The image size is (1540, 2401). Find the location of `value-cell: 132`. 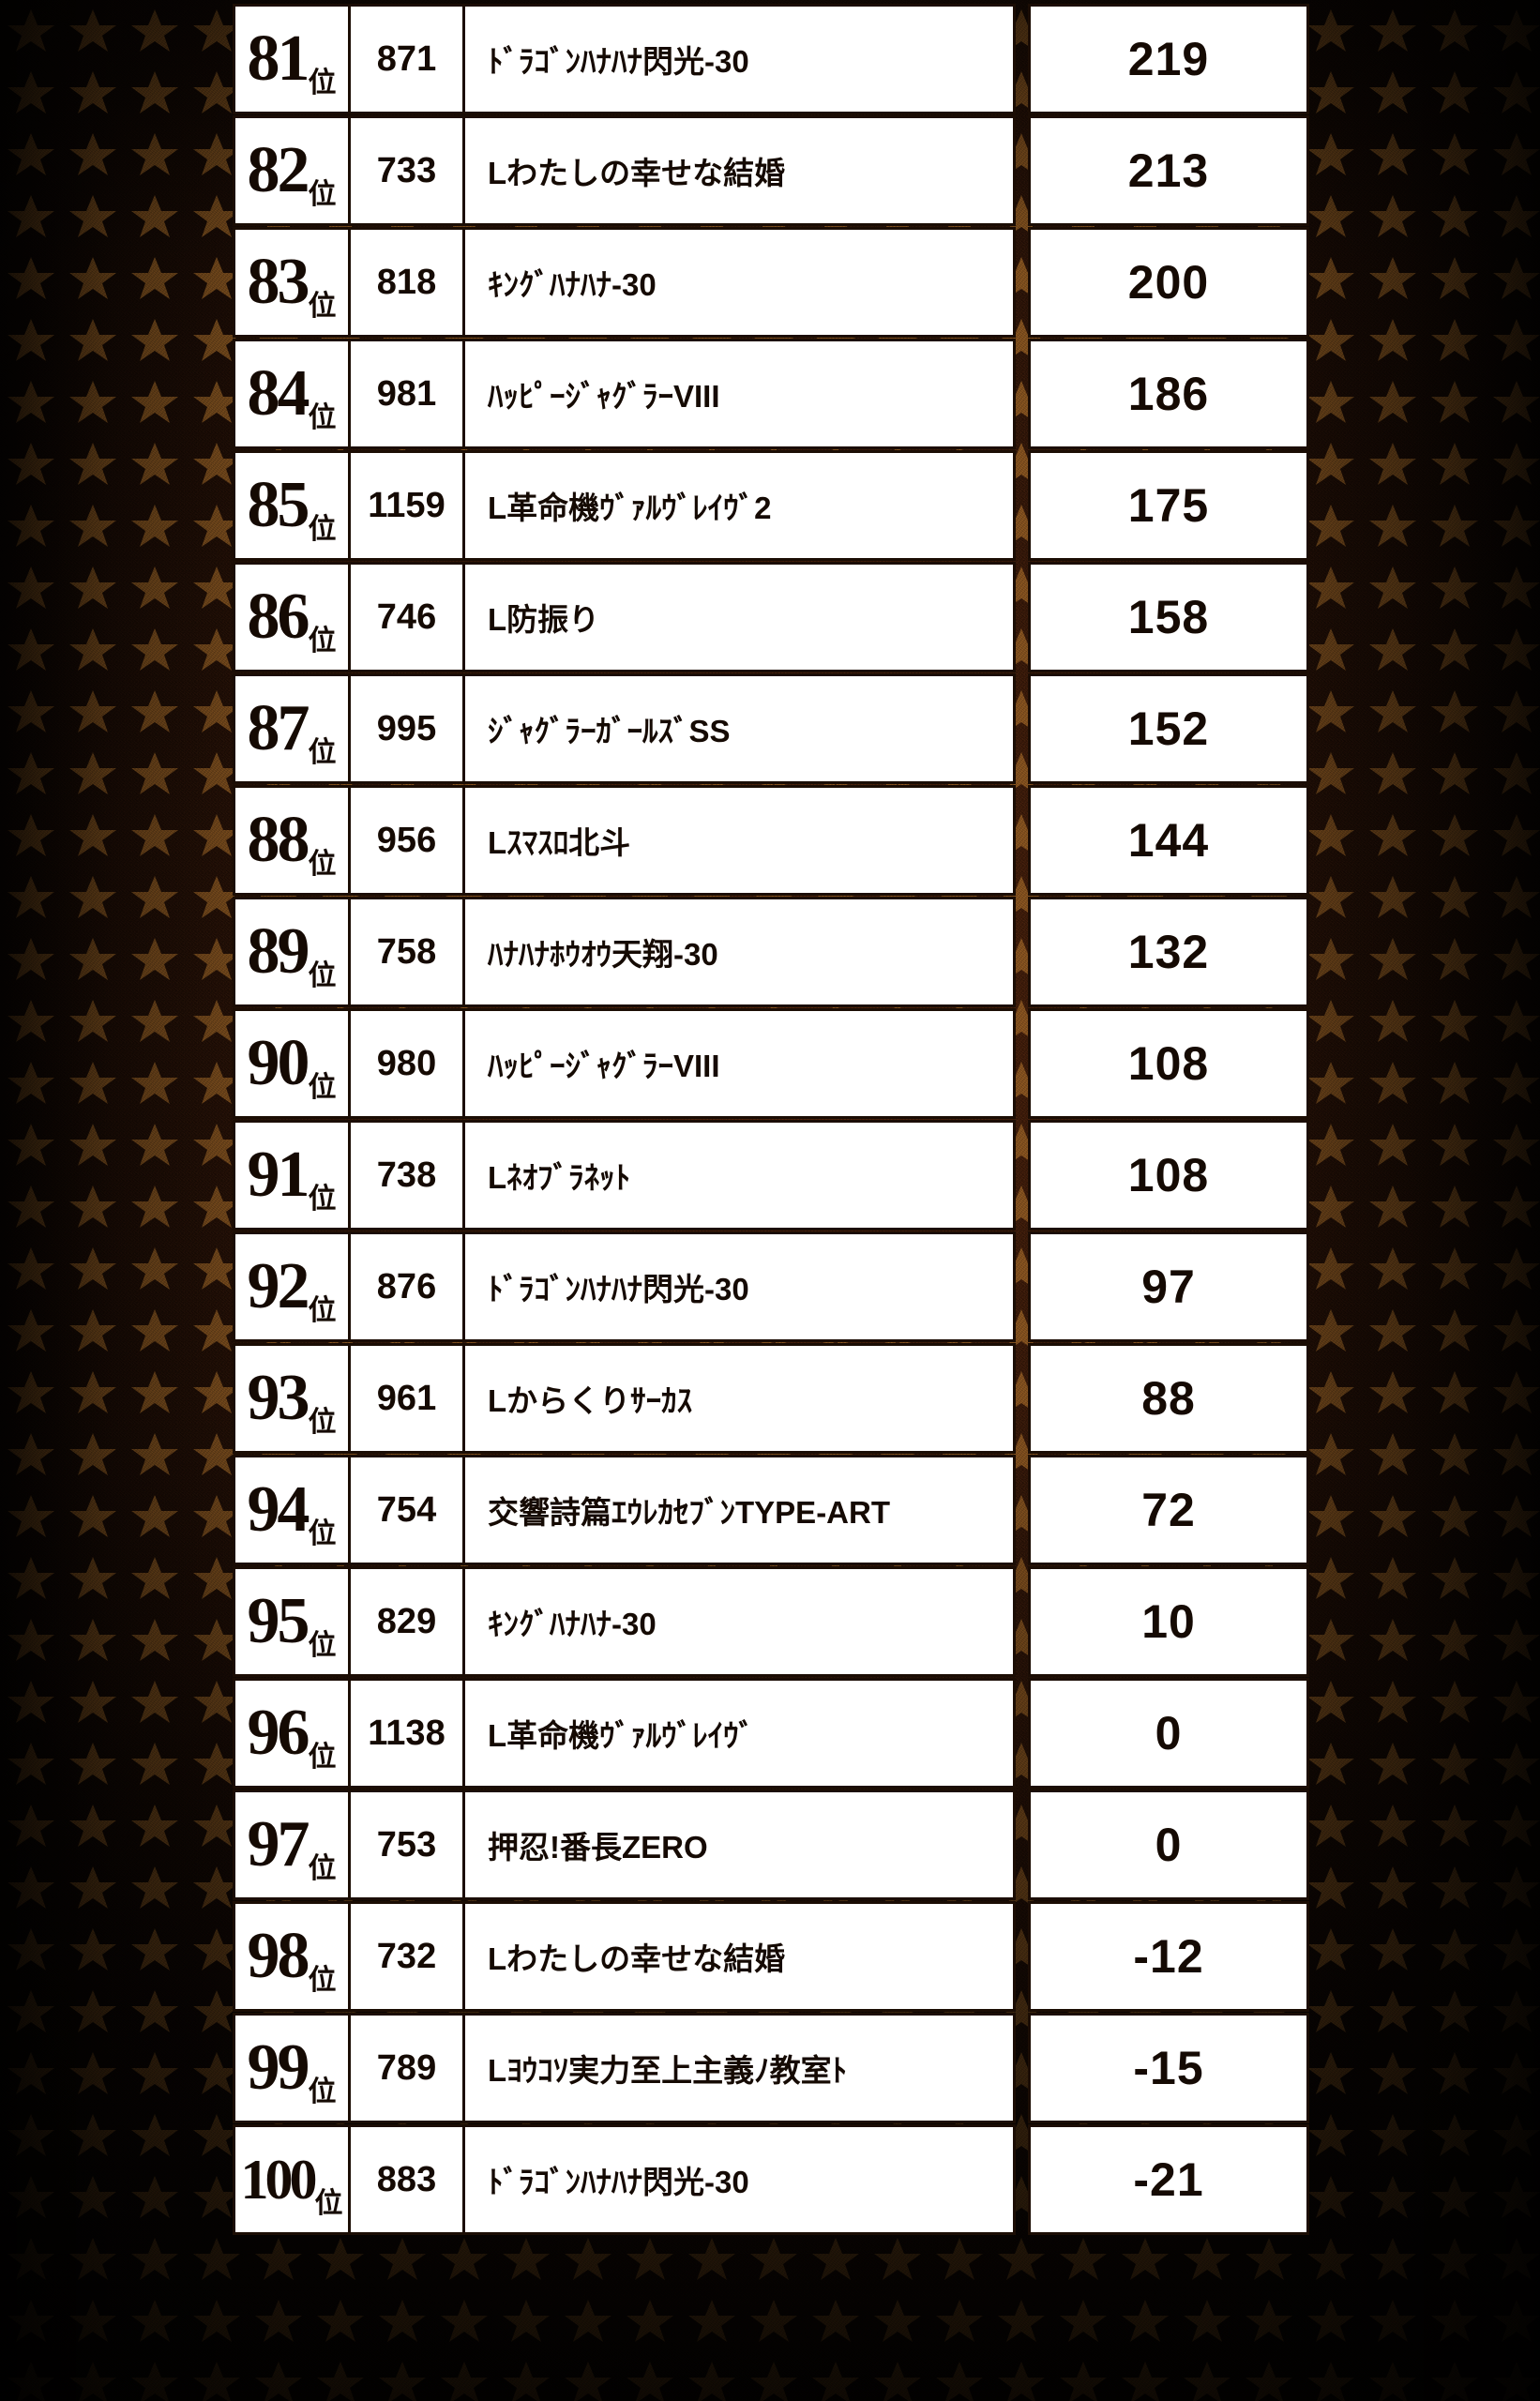

value-cell: 132 is located at coordinates (1168, 952).